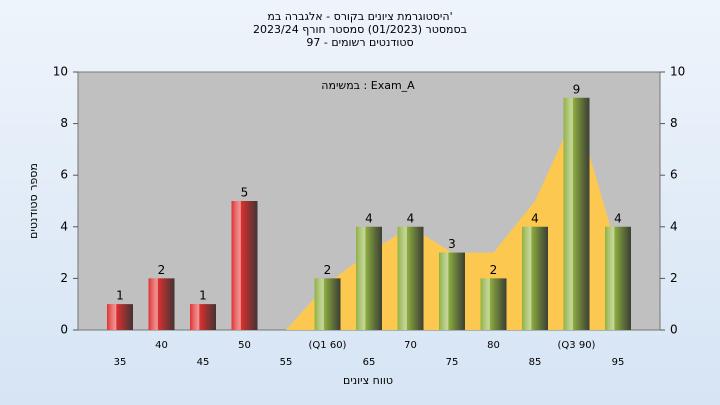 The width and height of the screenshot is (720, 405). I want to click on x-tick-label: 80, so click(493, 345).